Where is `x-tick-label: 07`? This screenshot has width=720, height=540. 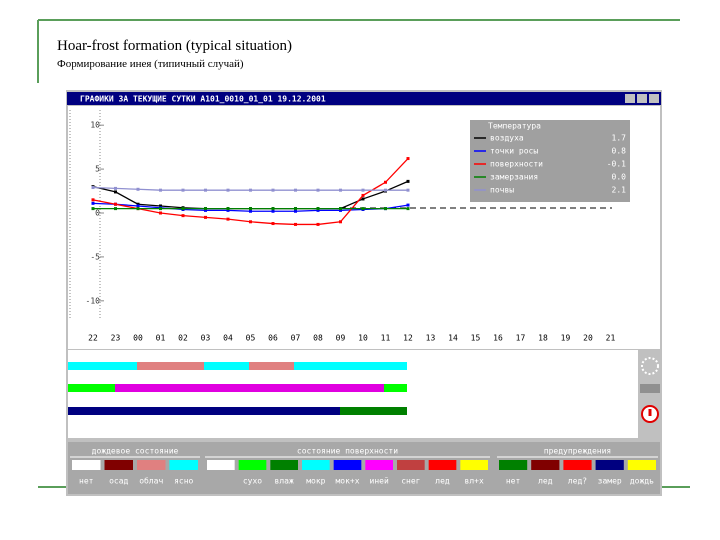
x-tick-label: 07 is located at coordinates (296, 338).